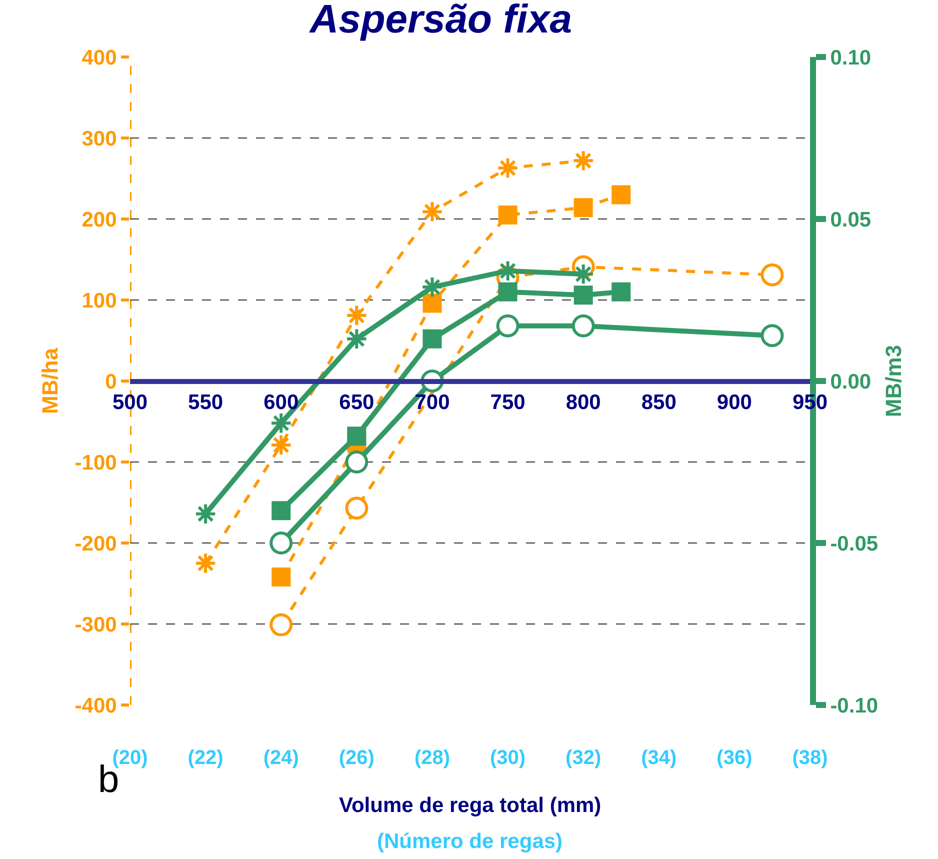  Describe the element at coordinates (206, 758) in the screenshot. I see `x2-tick-label: (22)` at that location.